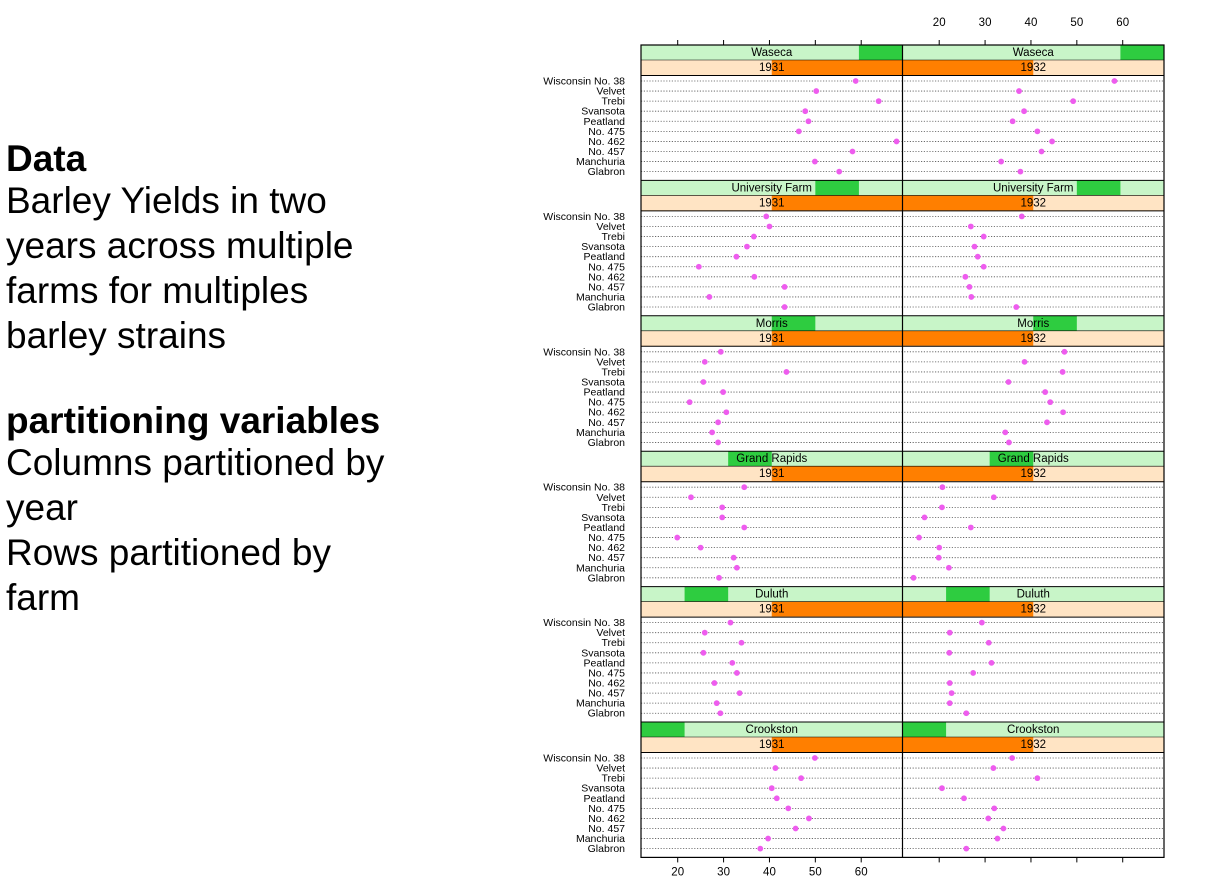 The image size is (1214, 893). I want to click on data-line: barley strains, so click(116, 335).